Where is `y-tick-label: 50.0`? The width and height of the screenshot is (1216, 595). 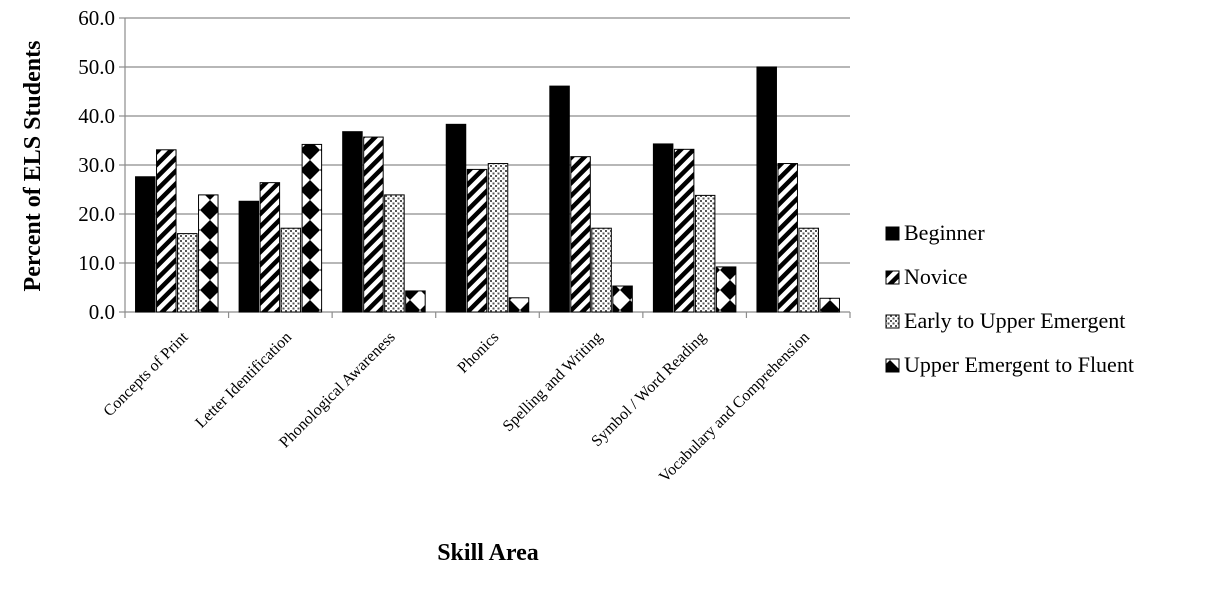 y-tick-label: 50.0 is located at coordinates (96, 67).